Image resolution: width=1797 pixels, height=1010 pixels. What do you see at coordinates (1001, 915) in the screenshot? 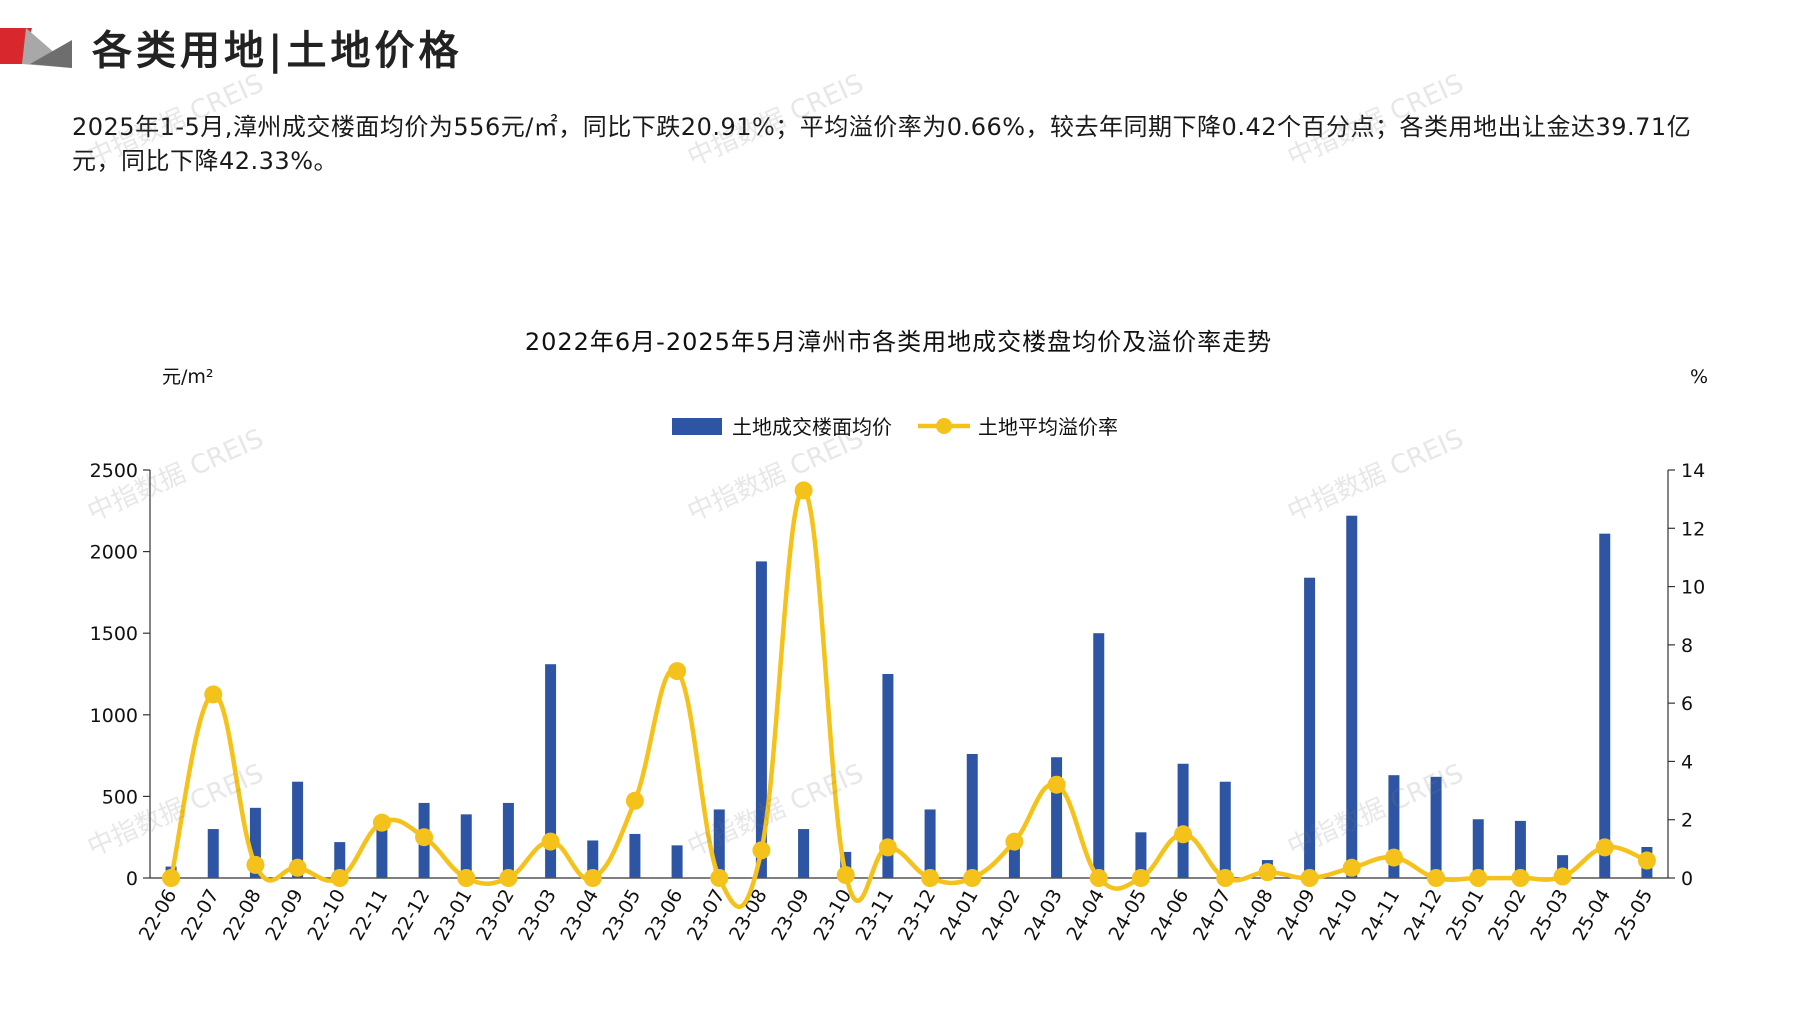
I see `x-tick-label: 24-02` at bounding box center [1001, 915].